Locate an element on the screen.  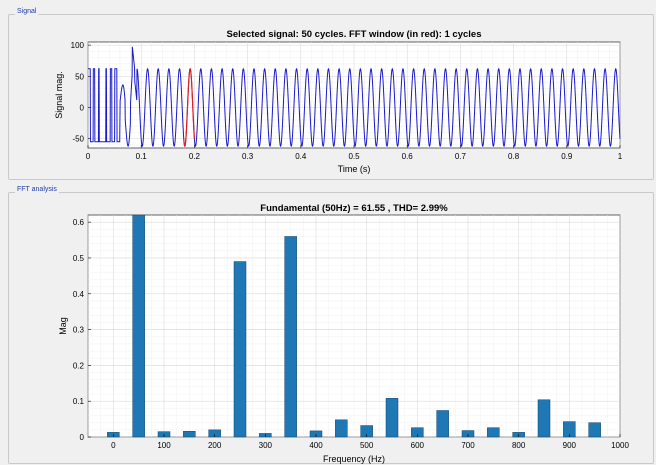
signal-x-tick-label: 0 is located at coordinates (88, 156).